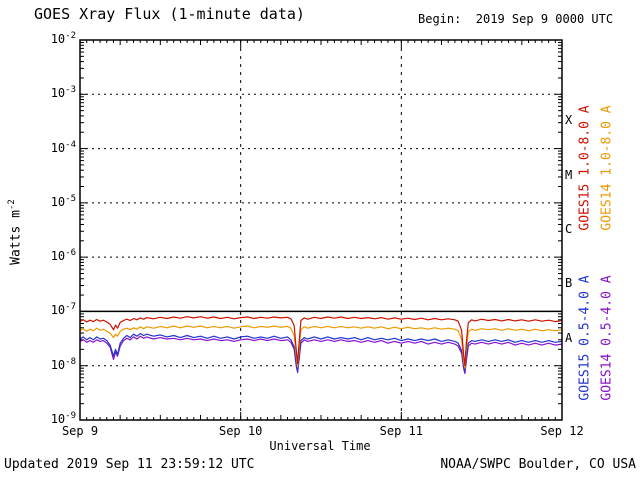 The width and height of the screenshot is (640, 480). I want to click on chart-title: GOES Xray Flux (1-minute data), so click(169, 14).